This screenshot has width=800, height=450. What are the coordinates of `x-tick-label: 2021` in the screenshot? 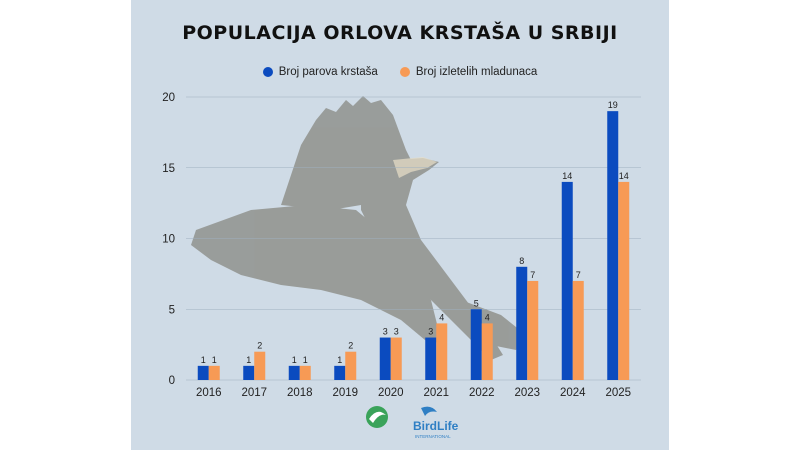 It's located at (436, 393).